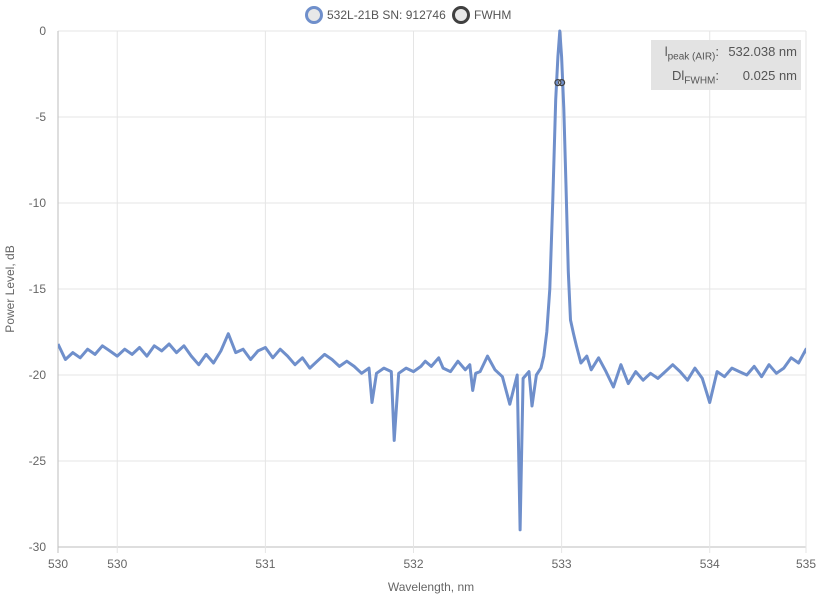 The image size is (820, 600). What do you see at coordinates (38, 375) in the screenshot?
I see `y-tick-label: -20` at bounding box center [38, 375].